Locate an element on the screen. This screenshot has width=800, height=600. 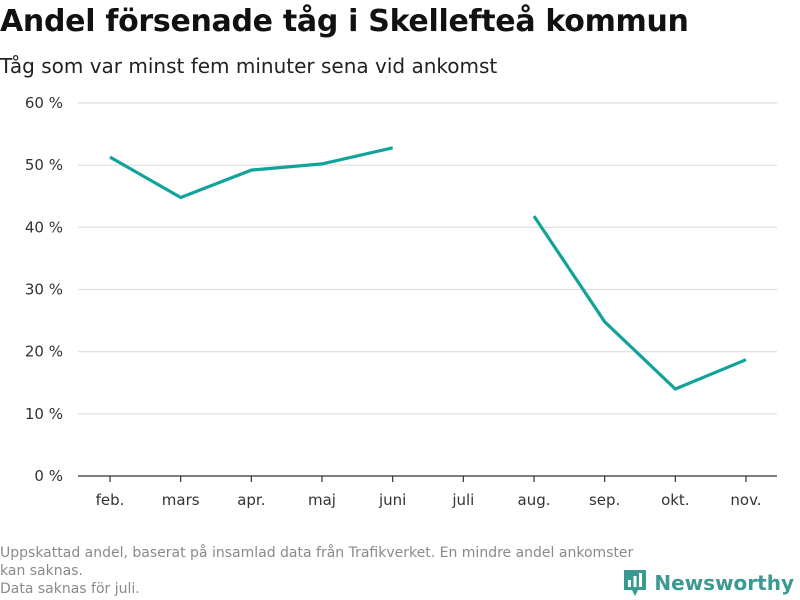
y-axis-tick-labels: 0 % 10 % 20 % 30 % 40 % 50 % 60 % is located at coordinates (44, 289).